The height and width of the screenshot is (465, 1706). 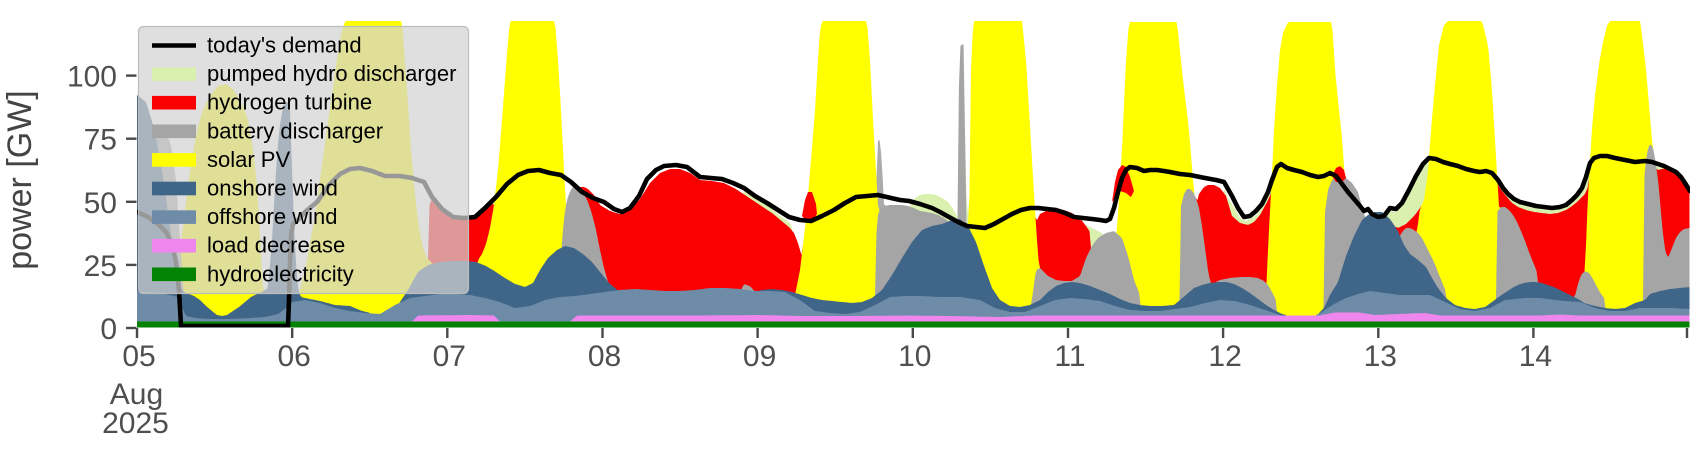 What do you see at coordinates (449, 356) in the screenshot?
I see `svg-text: 07` at bounding box center [449, 356].